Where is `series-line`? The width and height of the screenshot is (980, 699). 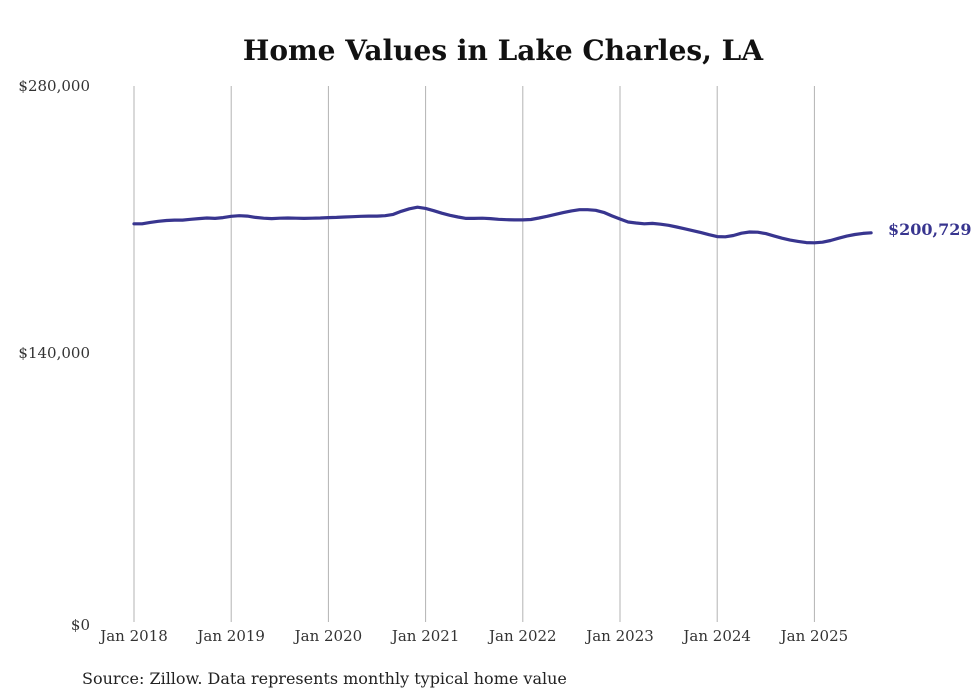 series-line is located at coordinates (502, 225).